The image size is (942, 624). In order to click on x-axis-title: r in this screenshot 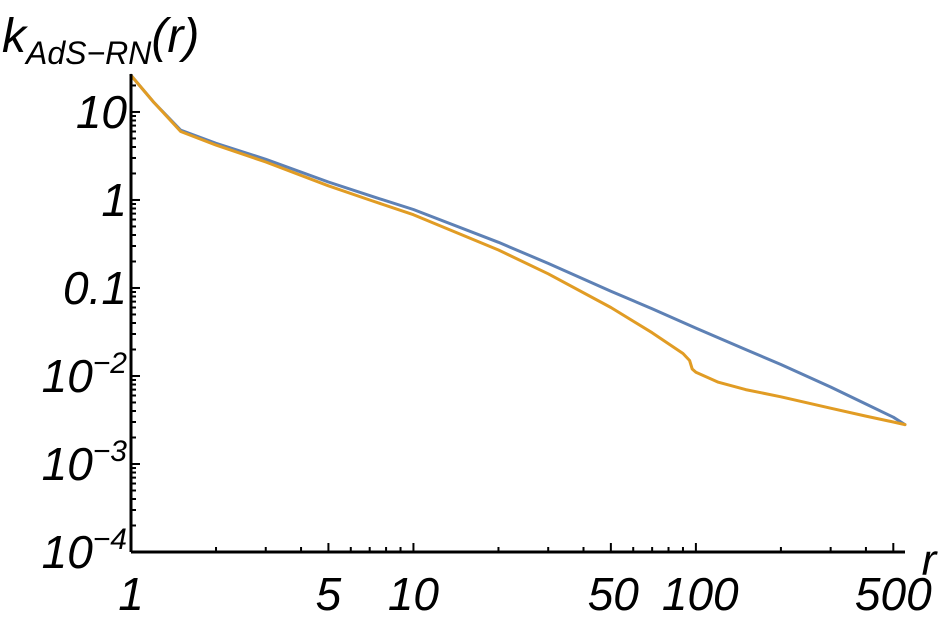, I will do `click(930, 560)`.